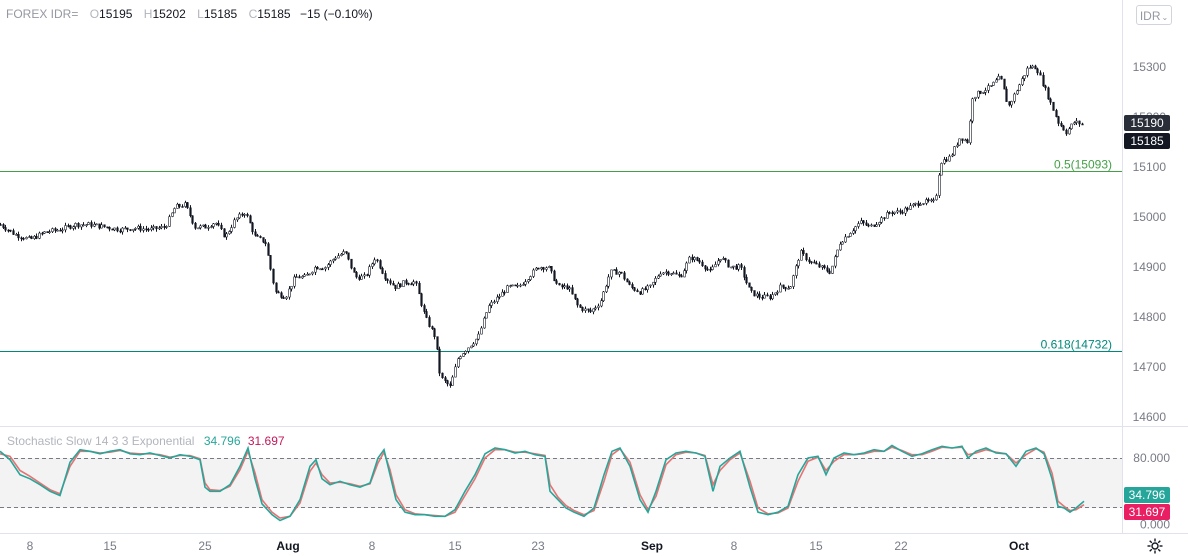  What do you see at coordinates (1147, 123) in the screenshot?
I see `price-tag-upper-bg` at bounding box center [1147, 123].